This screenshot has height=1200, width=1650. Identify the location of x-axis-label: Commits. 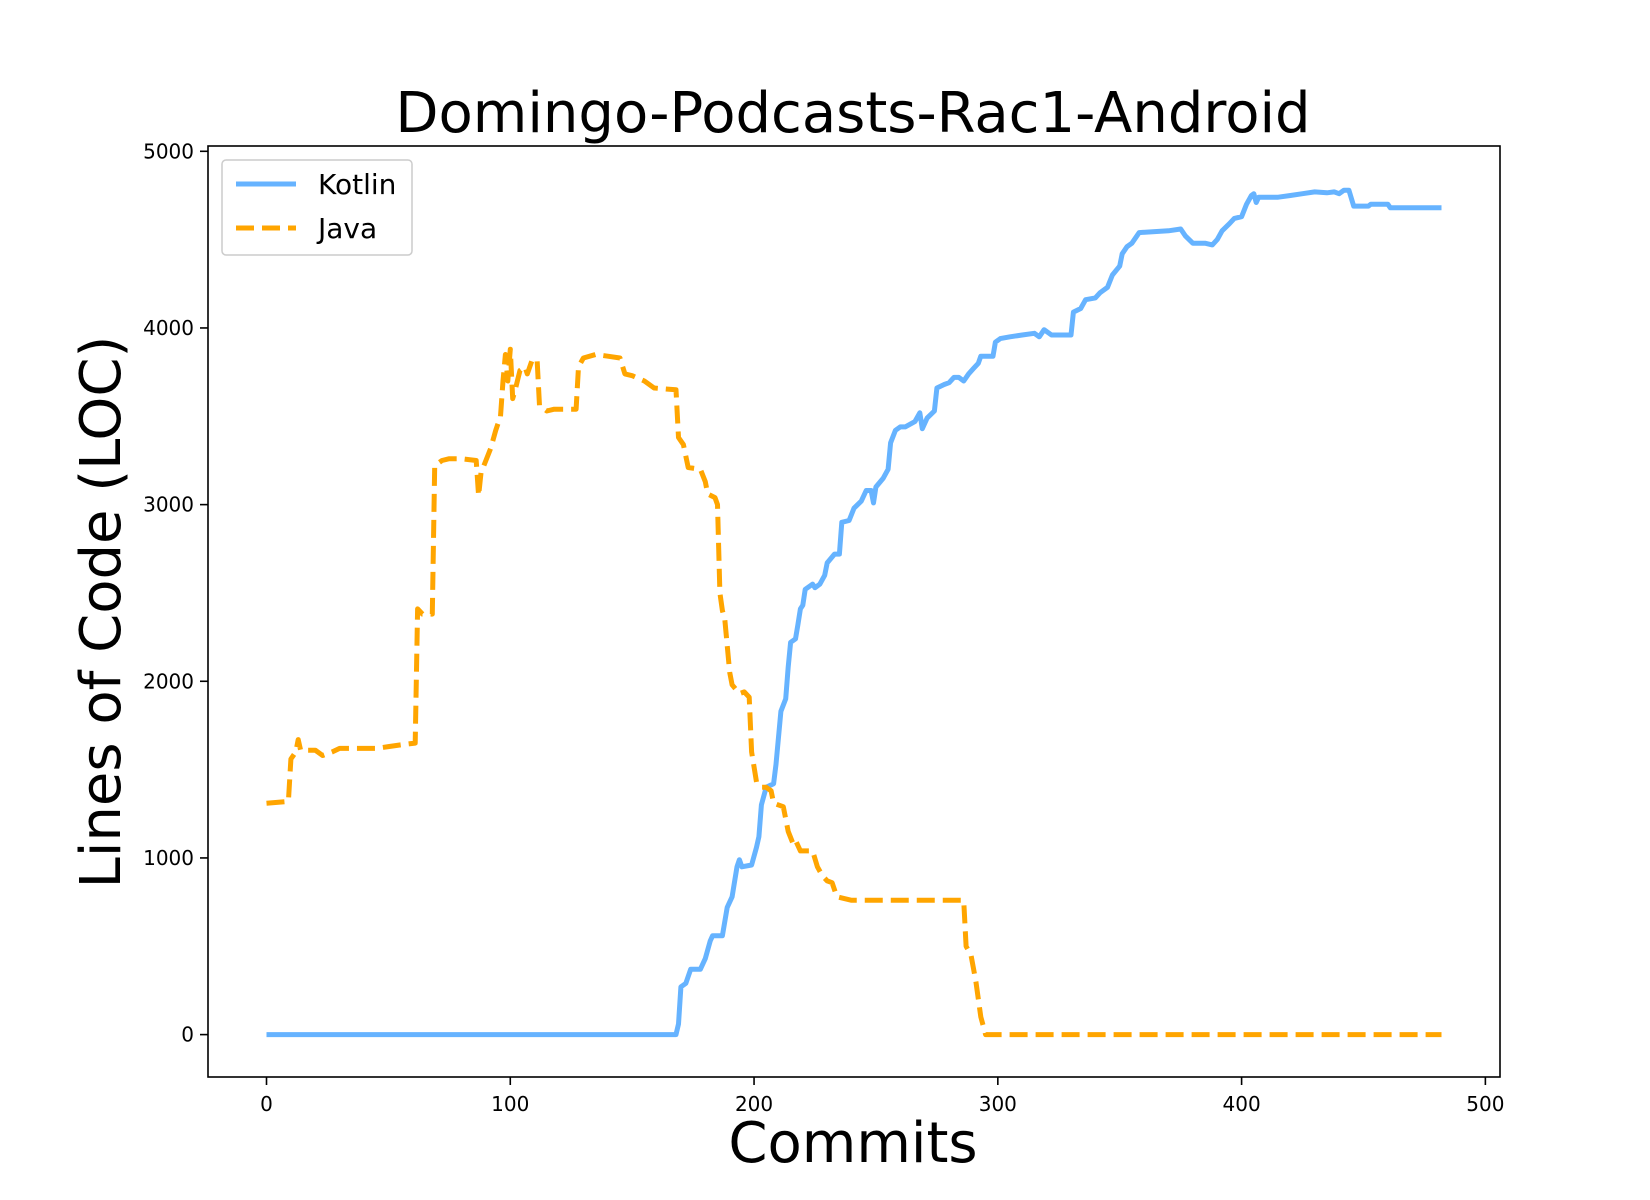
(852, 1143).